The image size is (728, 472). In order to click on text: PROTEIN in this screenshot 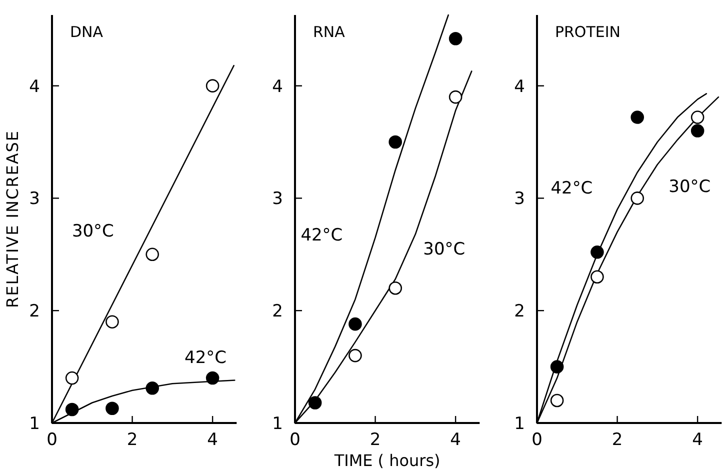, I will do `click(588, 32)`.